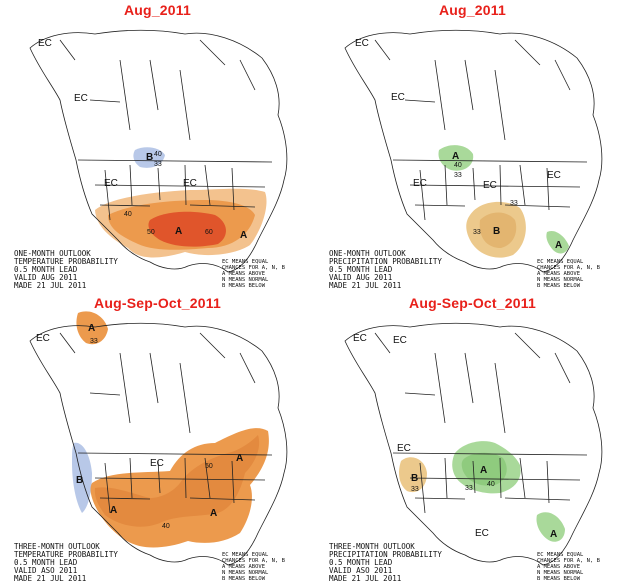  I want to click on precipitation-above-region-southeast, so click(550, 527).